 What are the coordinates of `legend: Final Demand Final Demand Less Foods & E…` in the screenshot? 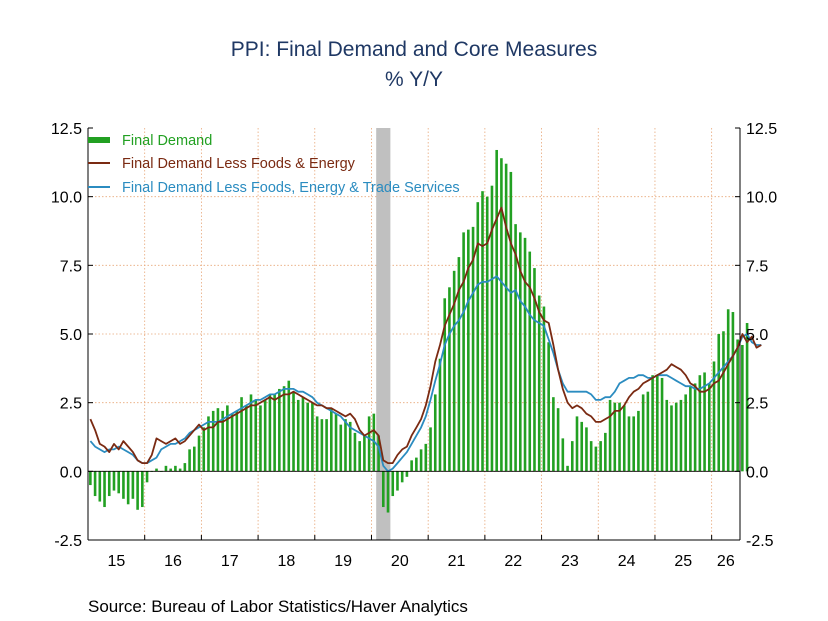 It's located at (274, 164).